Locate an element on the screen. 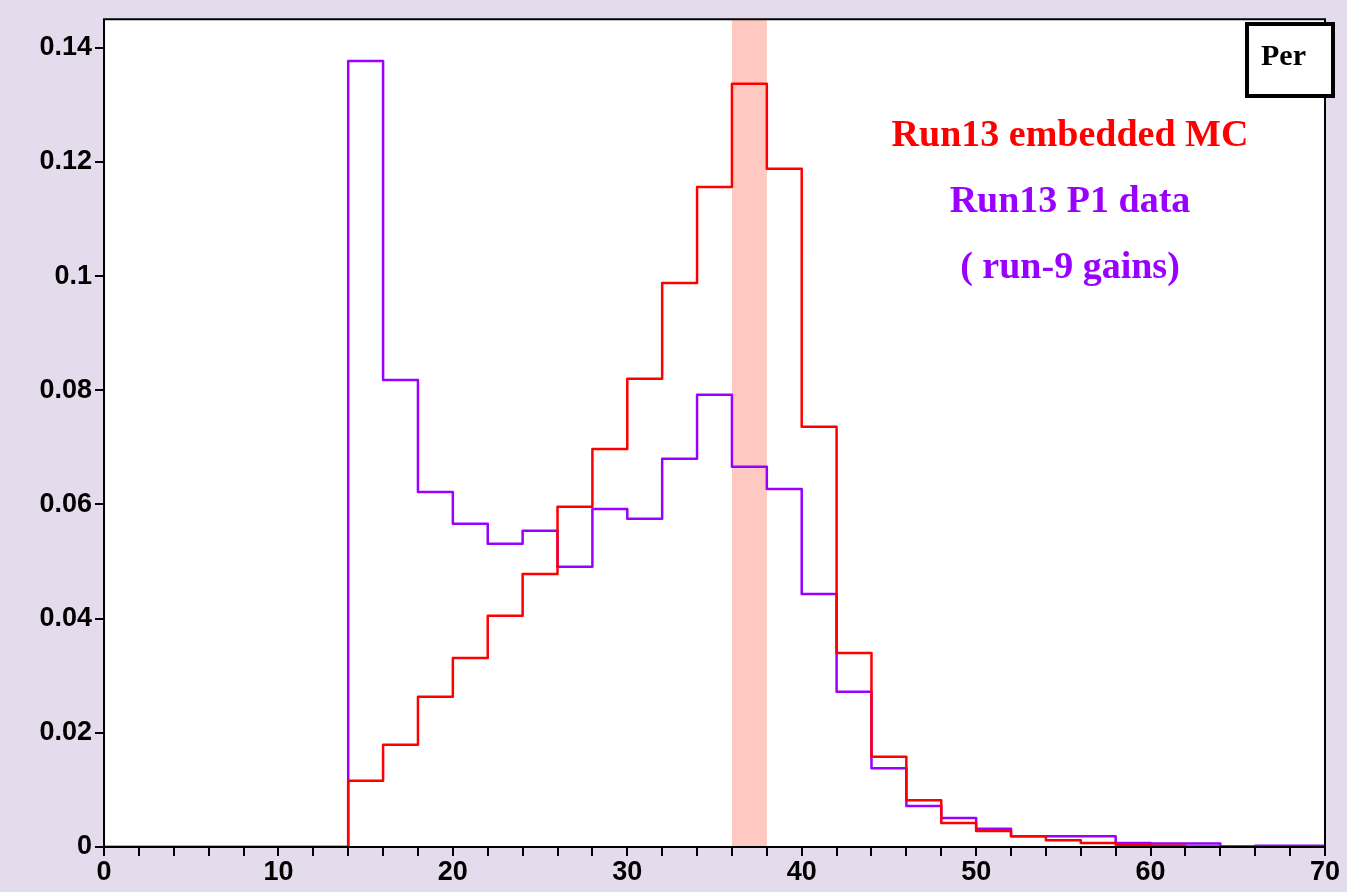 The image size is (1347, 892). x-tick-label: 0 is located at coordinates (104, 870).